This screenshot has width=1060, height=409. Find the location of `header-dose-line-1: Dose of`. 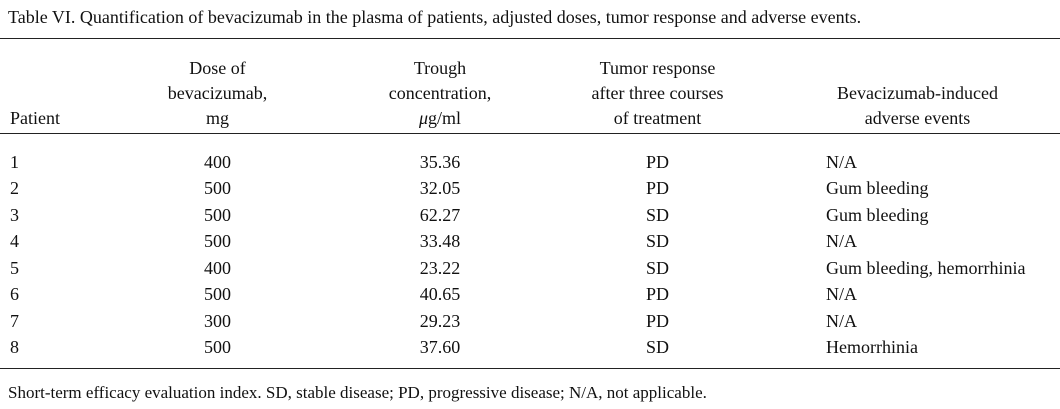

header-dose-line-1: Dose of is located at coordinates (217, 68).